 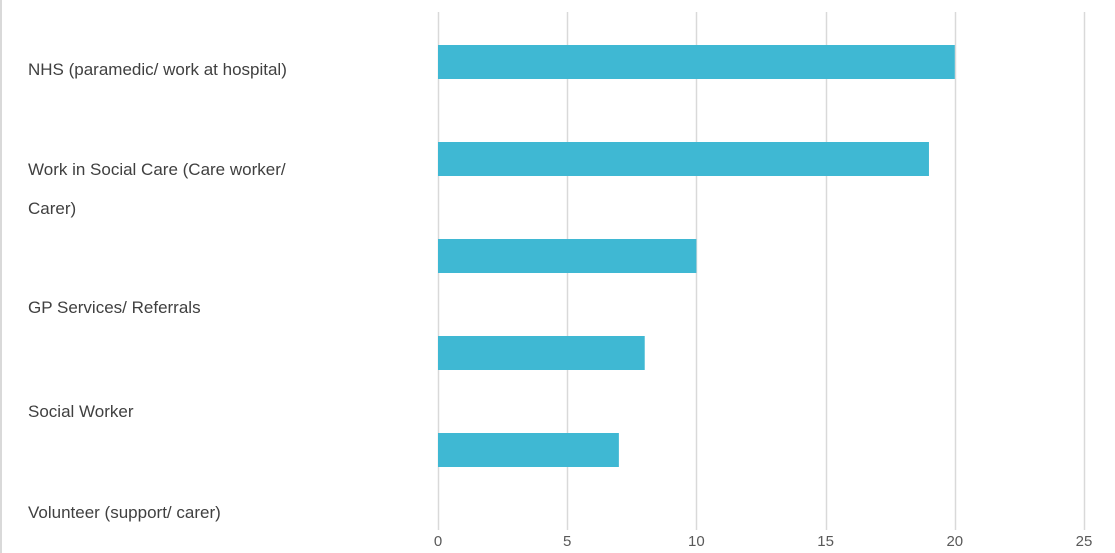 What do you see at coordinates (157, 169) in the screenshot?
I see `category-label-2-line-1: Work in Social Care (Care worker/` at bounding box center [157, 169].